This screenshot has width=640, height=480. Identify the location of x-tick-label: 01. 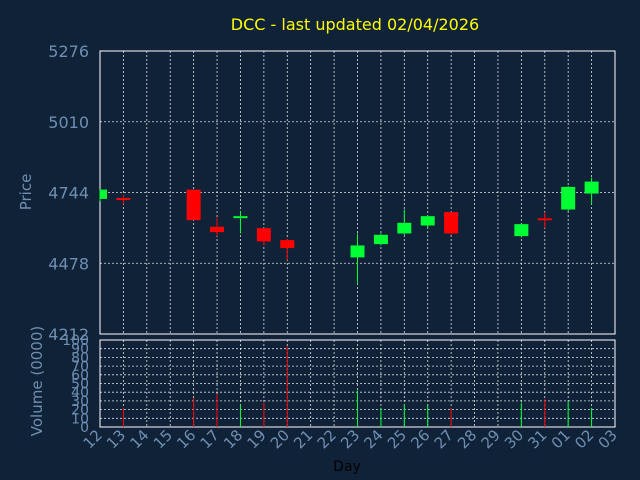
(561, 439).